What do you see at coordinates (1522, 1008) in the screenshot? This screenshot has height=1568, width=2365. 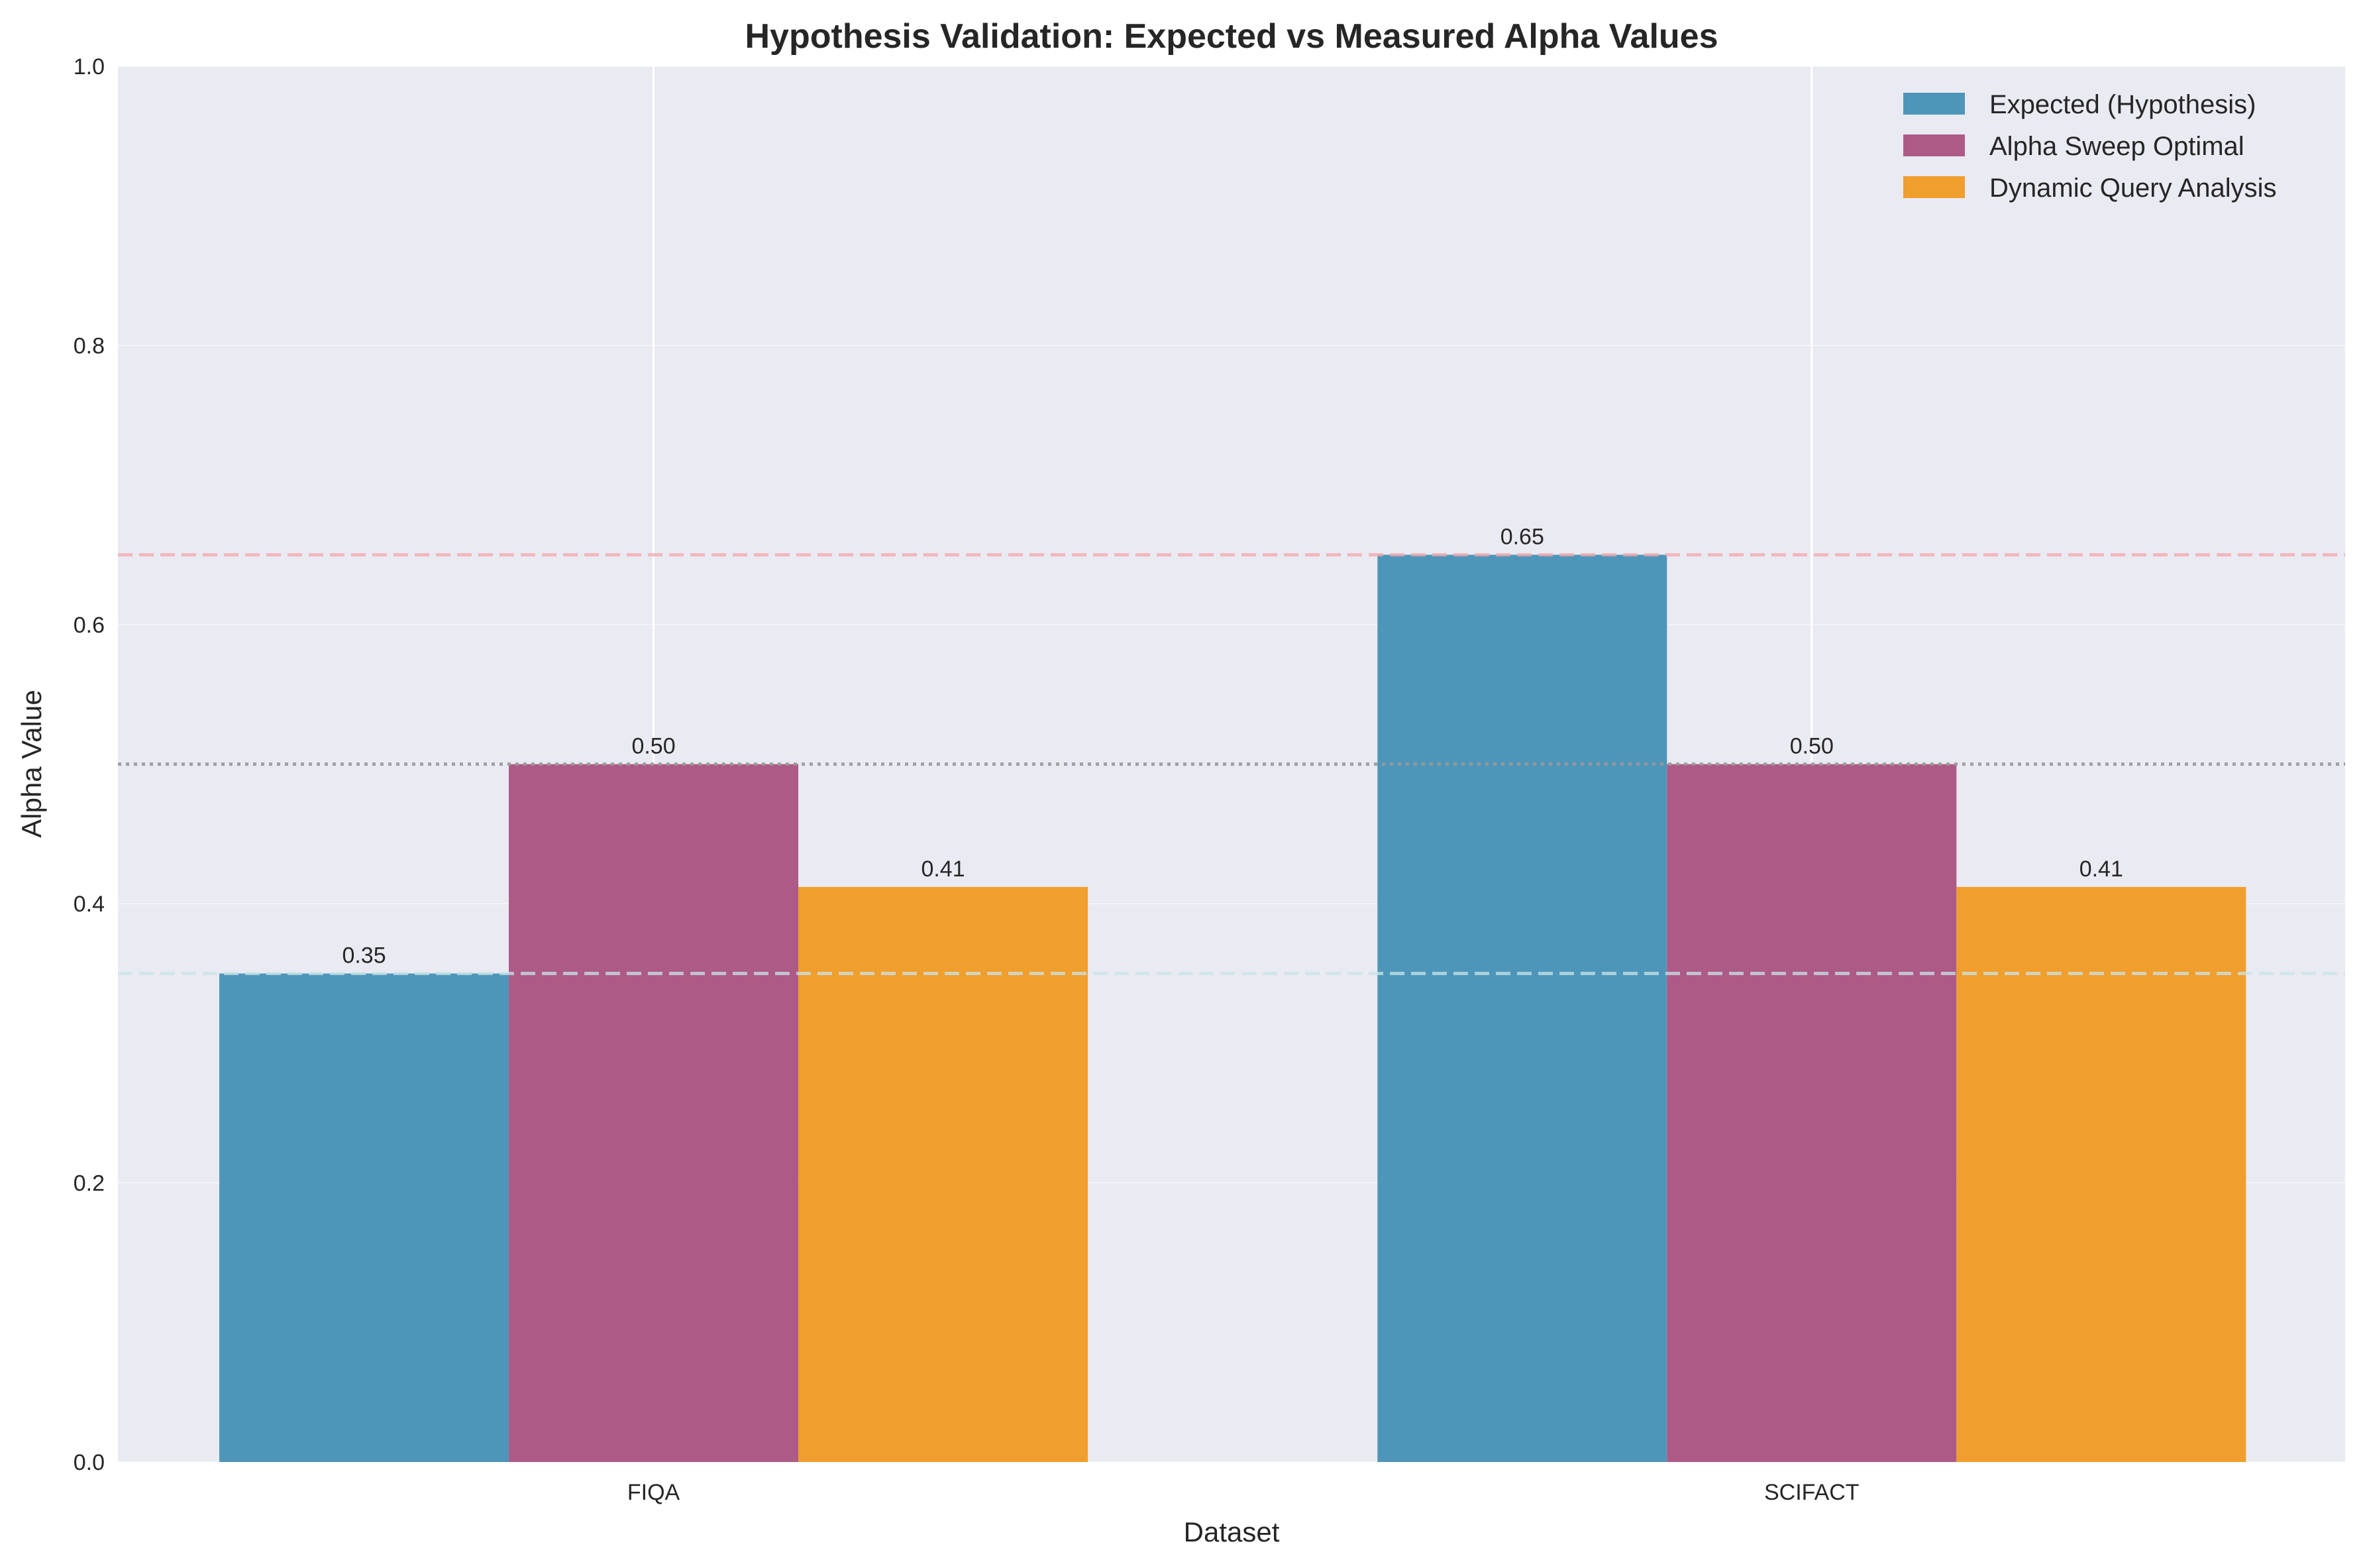 I see `bar-expected-hypothesis-scifact` at bounding box center [1522, 1008].